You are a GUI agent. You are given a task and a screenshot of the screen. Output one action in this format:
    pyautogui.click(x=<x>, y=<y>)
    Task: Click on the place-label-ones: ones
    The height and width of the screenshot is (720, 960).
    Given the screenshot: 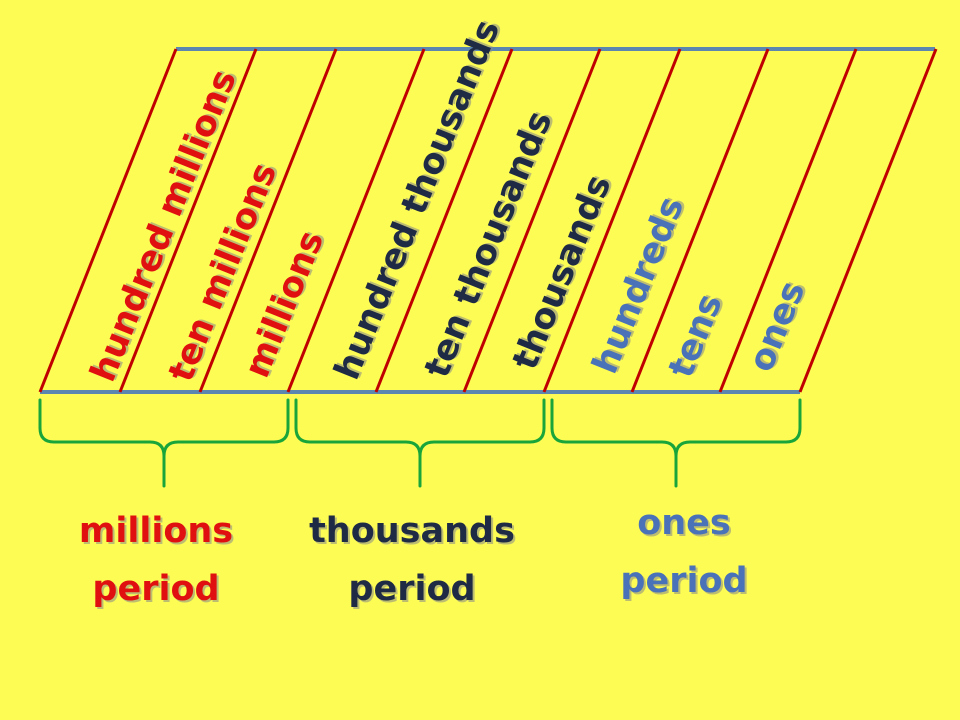 What is the action you would take?
    pyautogui.click(x=777, y=327)
    